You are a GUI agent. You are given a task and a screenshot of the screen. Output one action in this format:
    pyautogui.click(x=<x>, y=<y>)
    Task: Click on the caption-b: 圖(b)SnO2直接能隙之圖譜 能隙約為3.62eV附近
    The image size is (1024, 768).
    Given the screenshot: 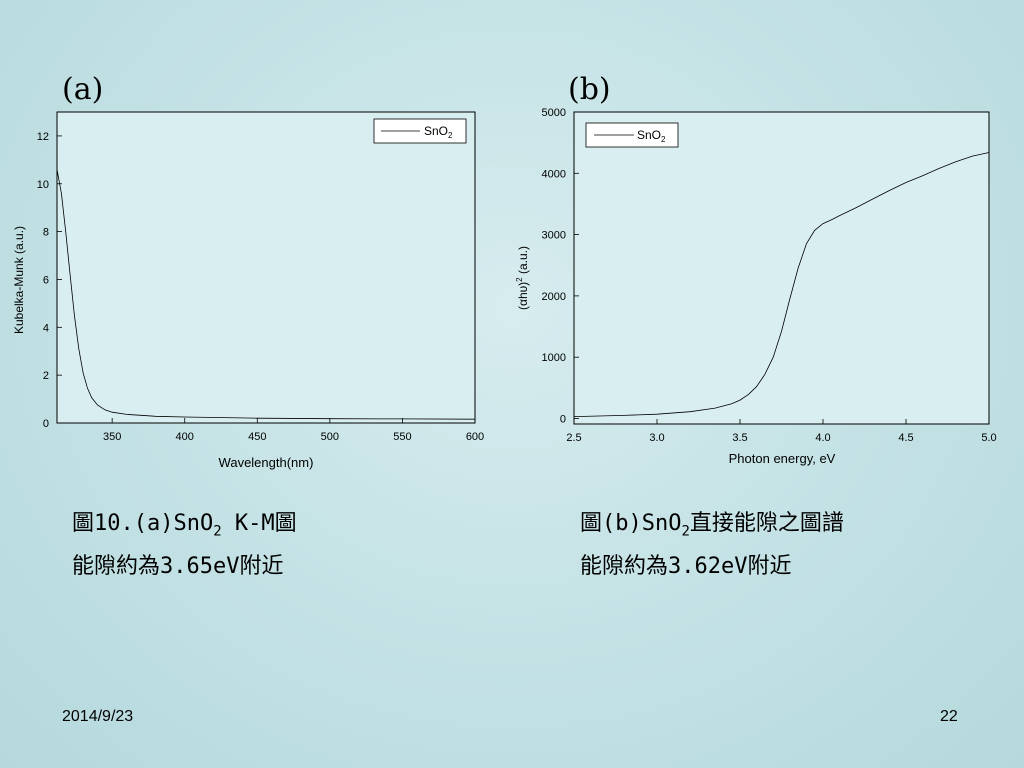 What is the action you would take?
    pyautogui.click(x=712, y=545)
    